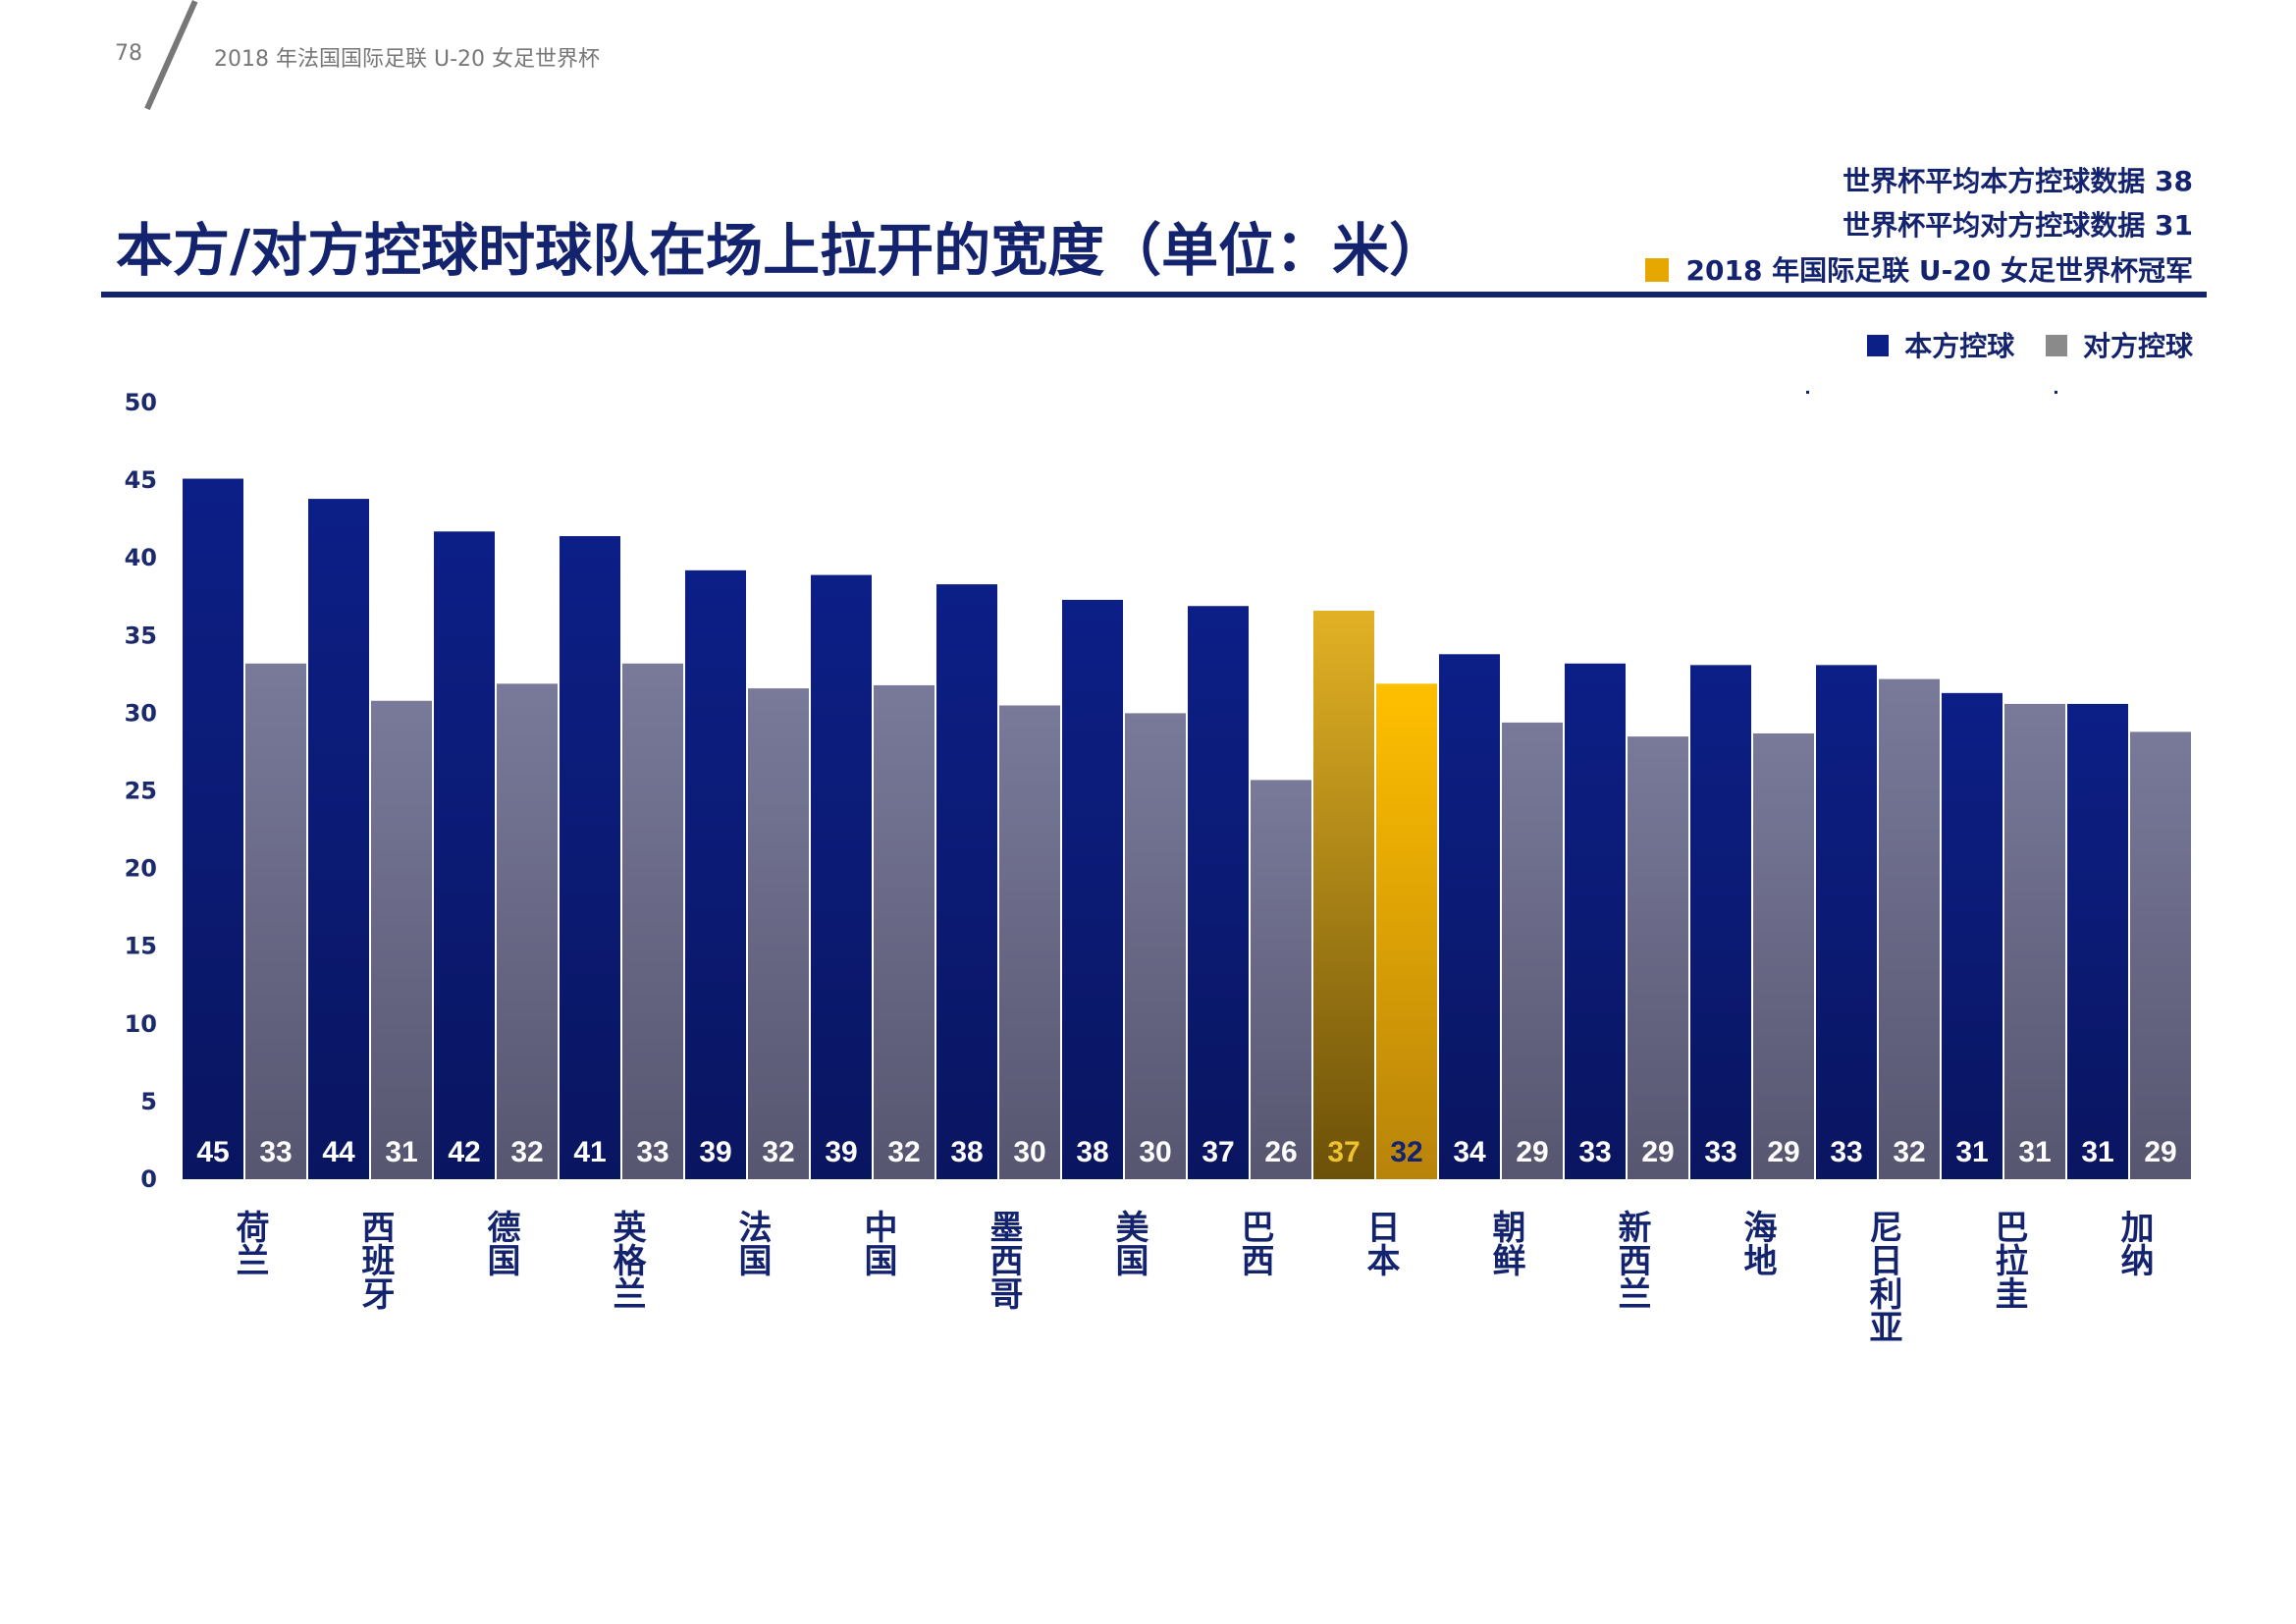  I want to click on y-tick-label: 35, so click(141, 635).